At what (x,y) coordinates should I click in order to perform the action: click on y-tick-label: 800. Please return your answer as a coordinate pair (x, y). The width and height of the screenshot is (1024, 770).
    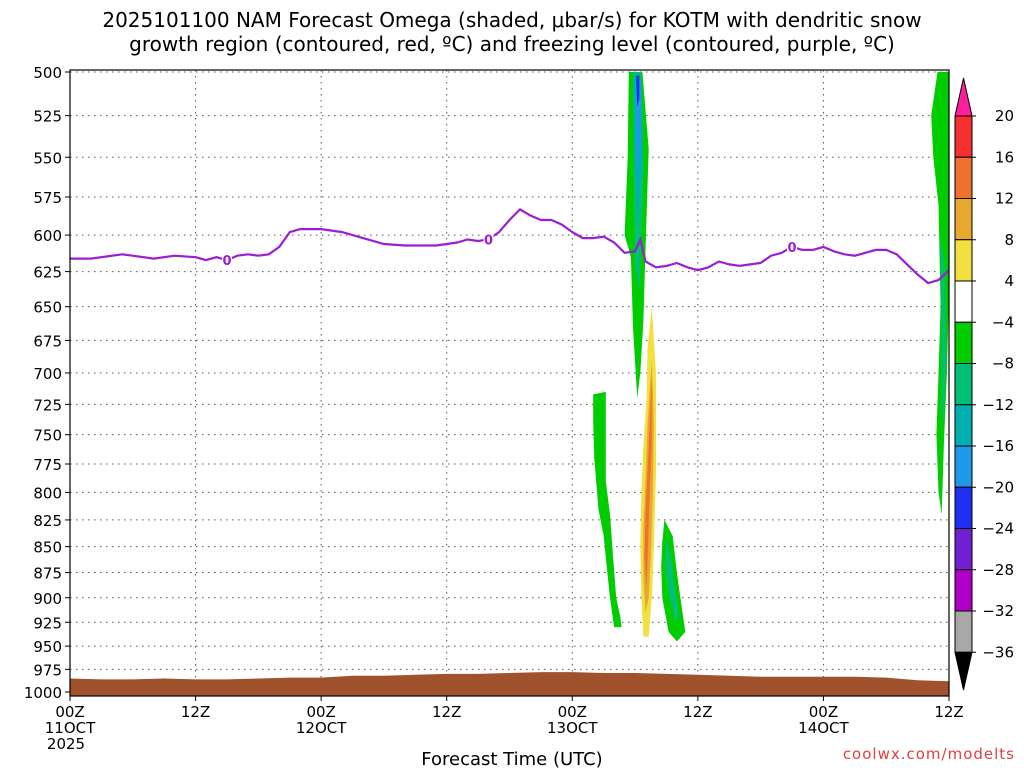
    Looking at the image, I should click on (47, 493).